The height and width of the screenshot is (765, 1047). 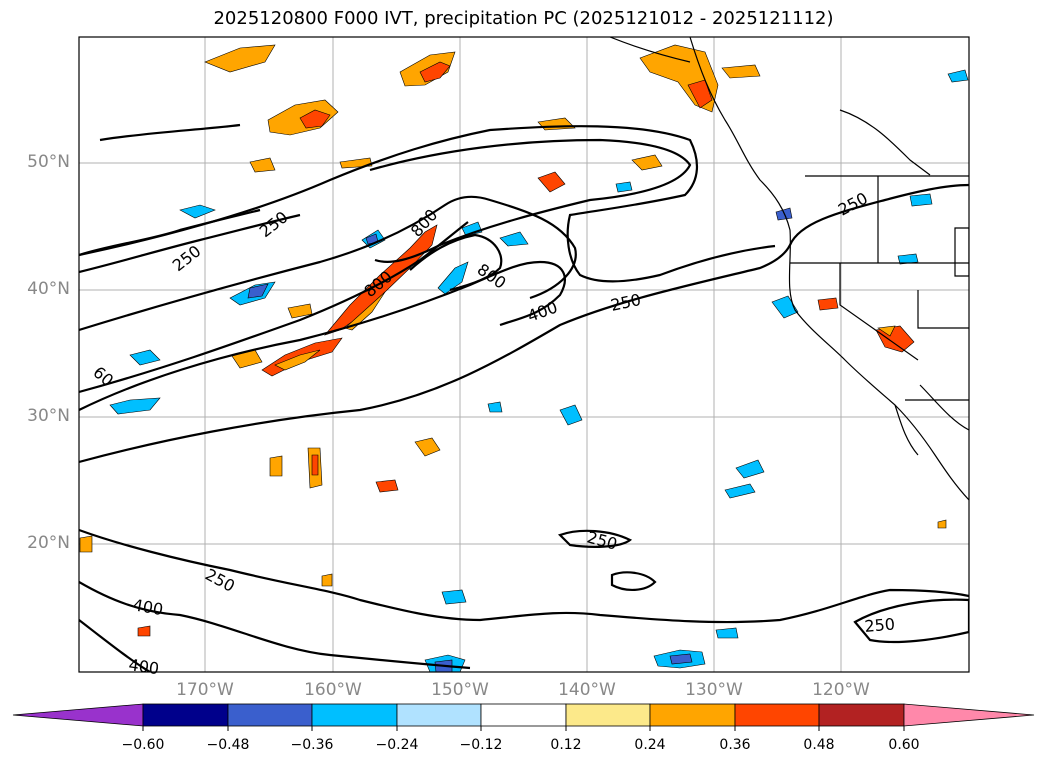 I want to click on ivt-contour-400-north, so click(x=328, y=263).